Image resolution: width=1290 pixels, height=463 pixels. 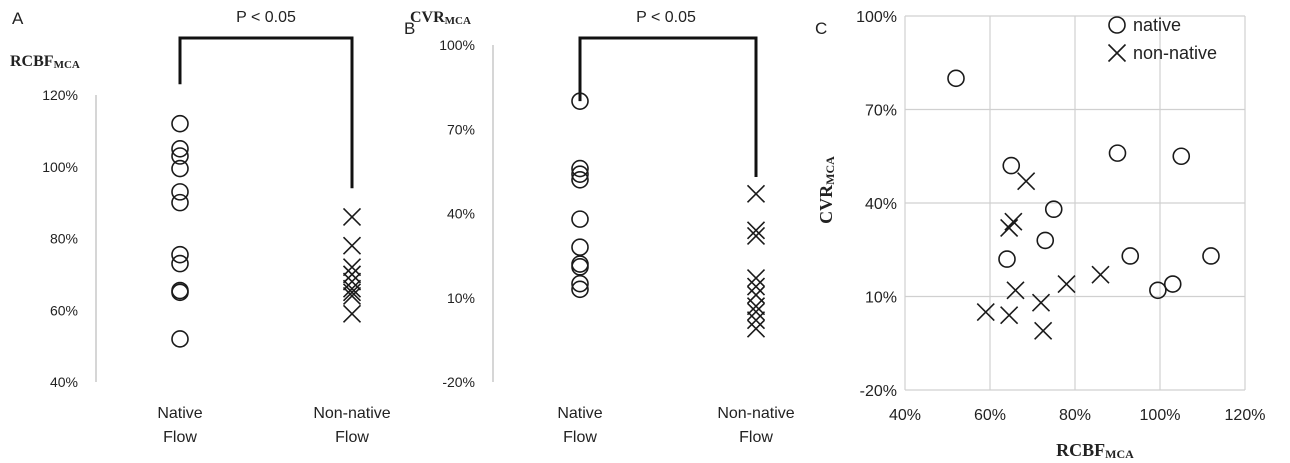 I want to click on x-tick-label: 120%, so click(x=1245, y=415).